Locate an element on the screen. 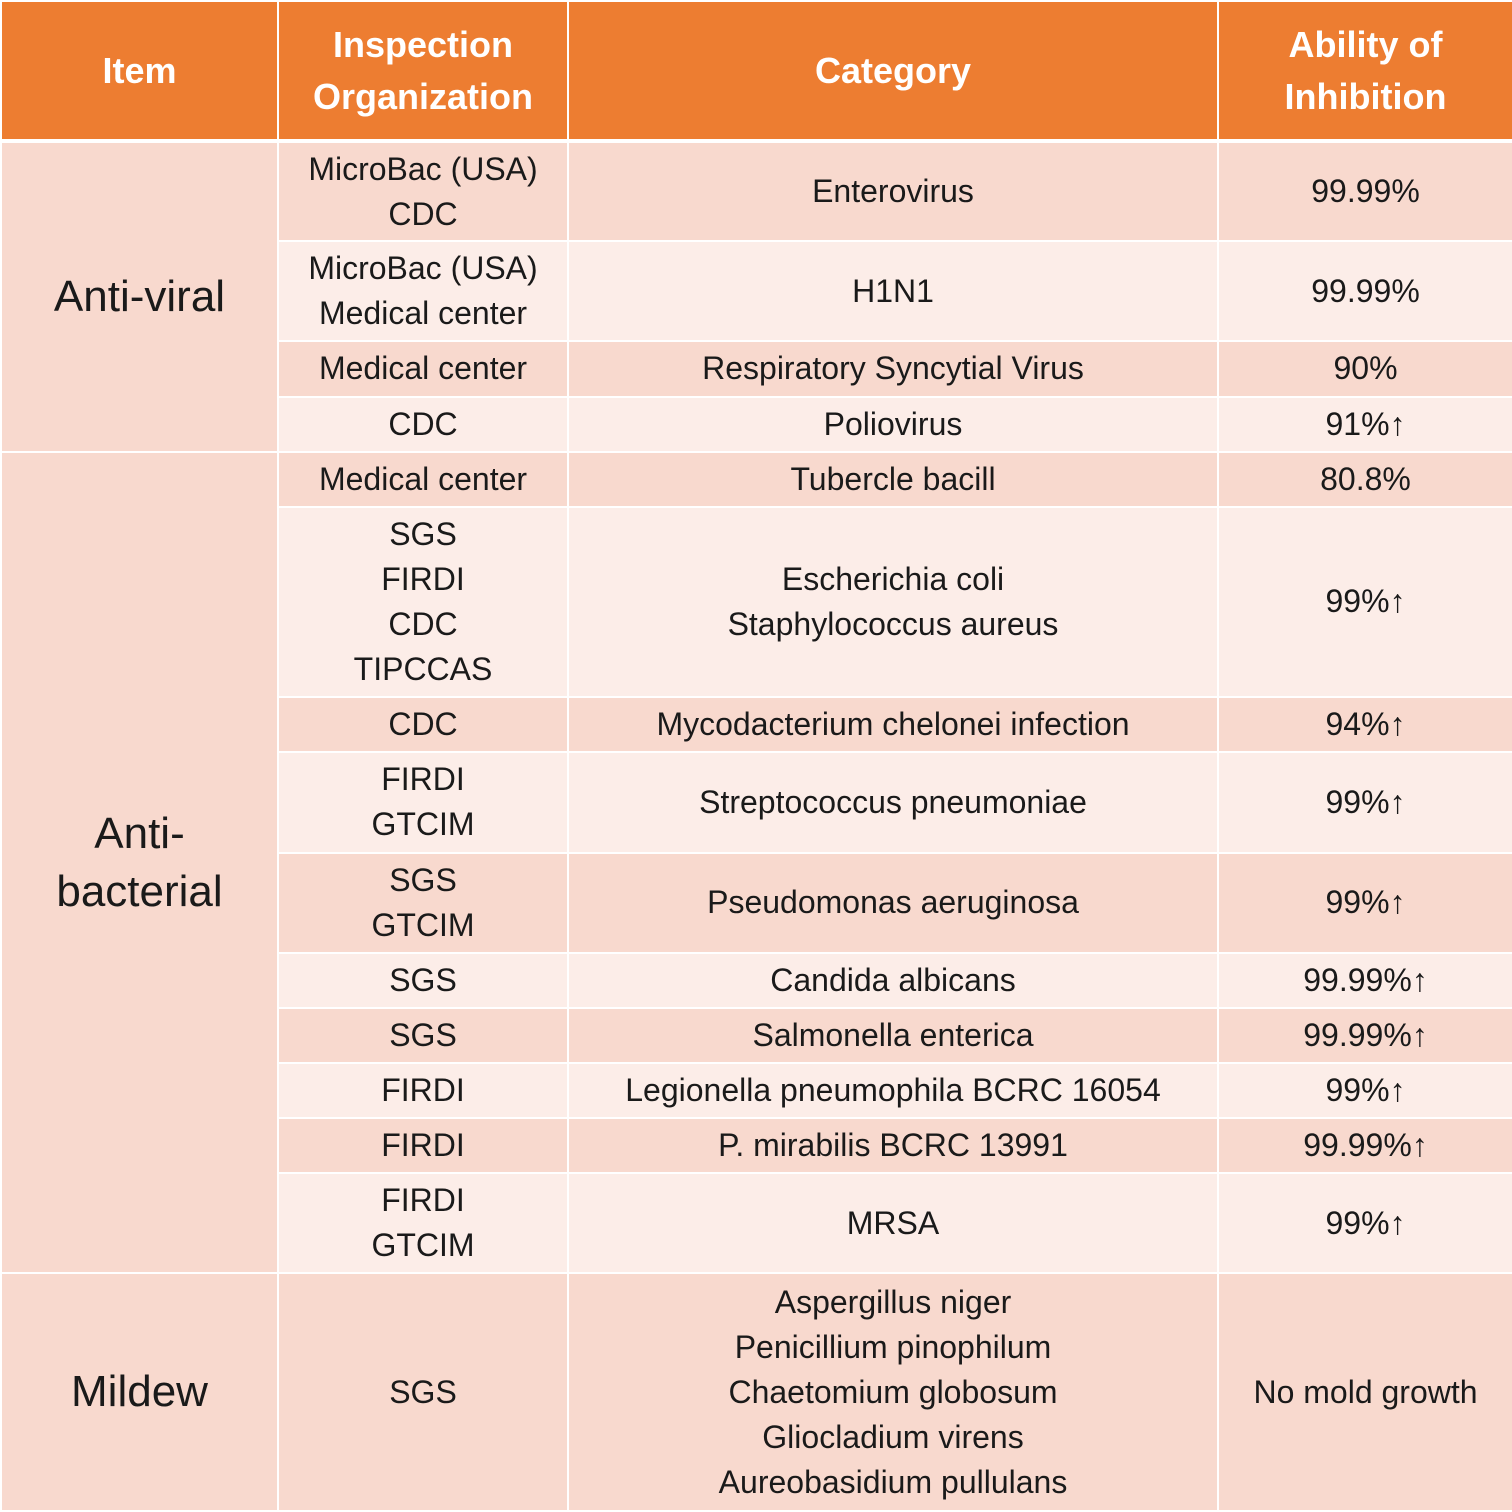  category-cell: Escherichia coli Staphylococcus aureus is located at coordinates (893, 602).